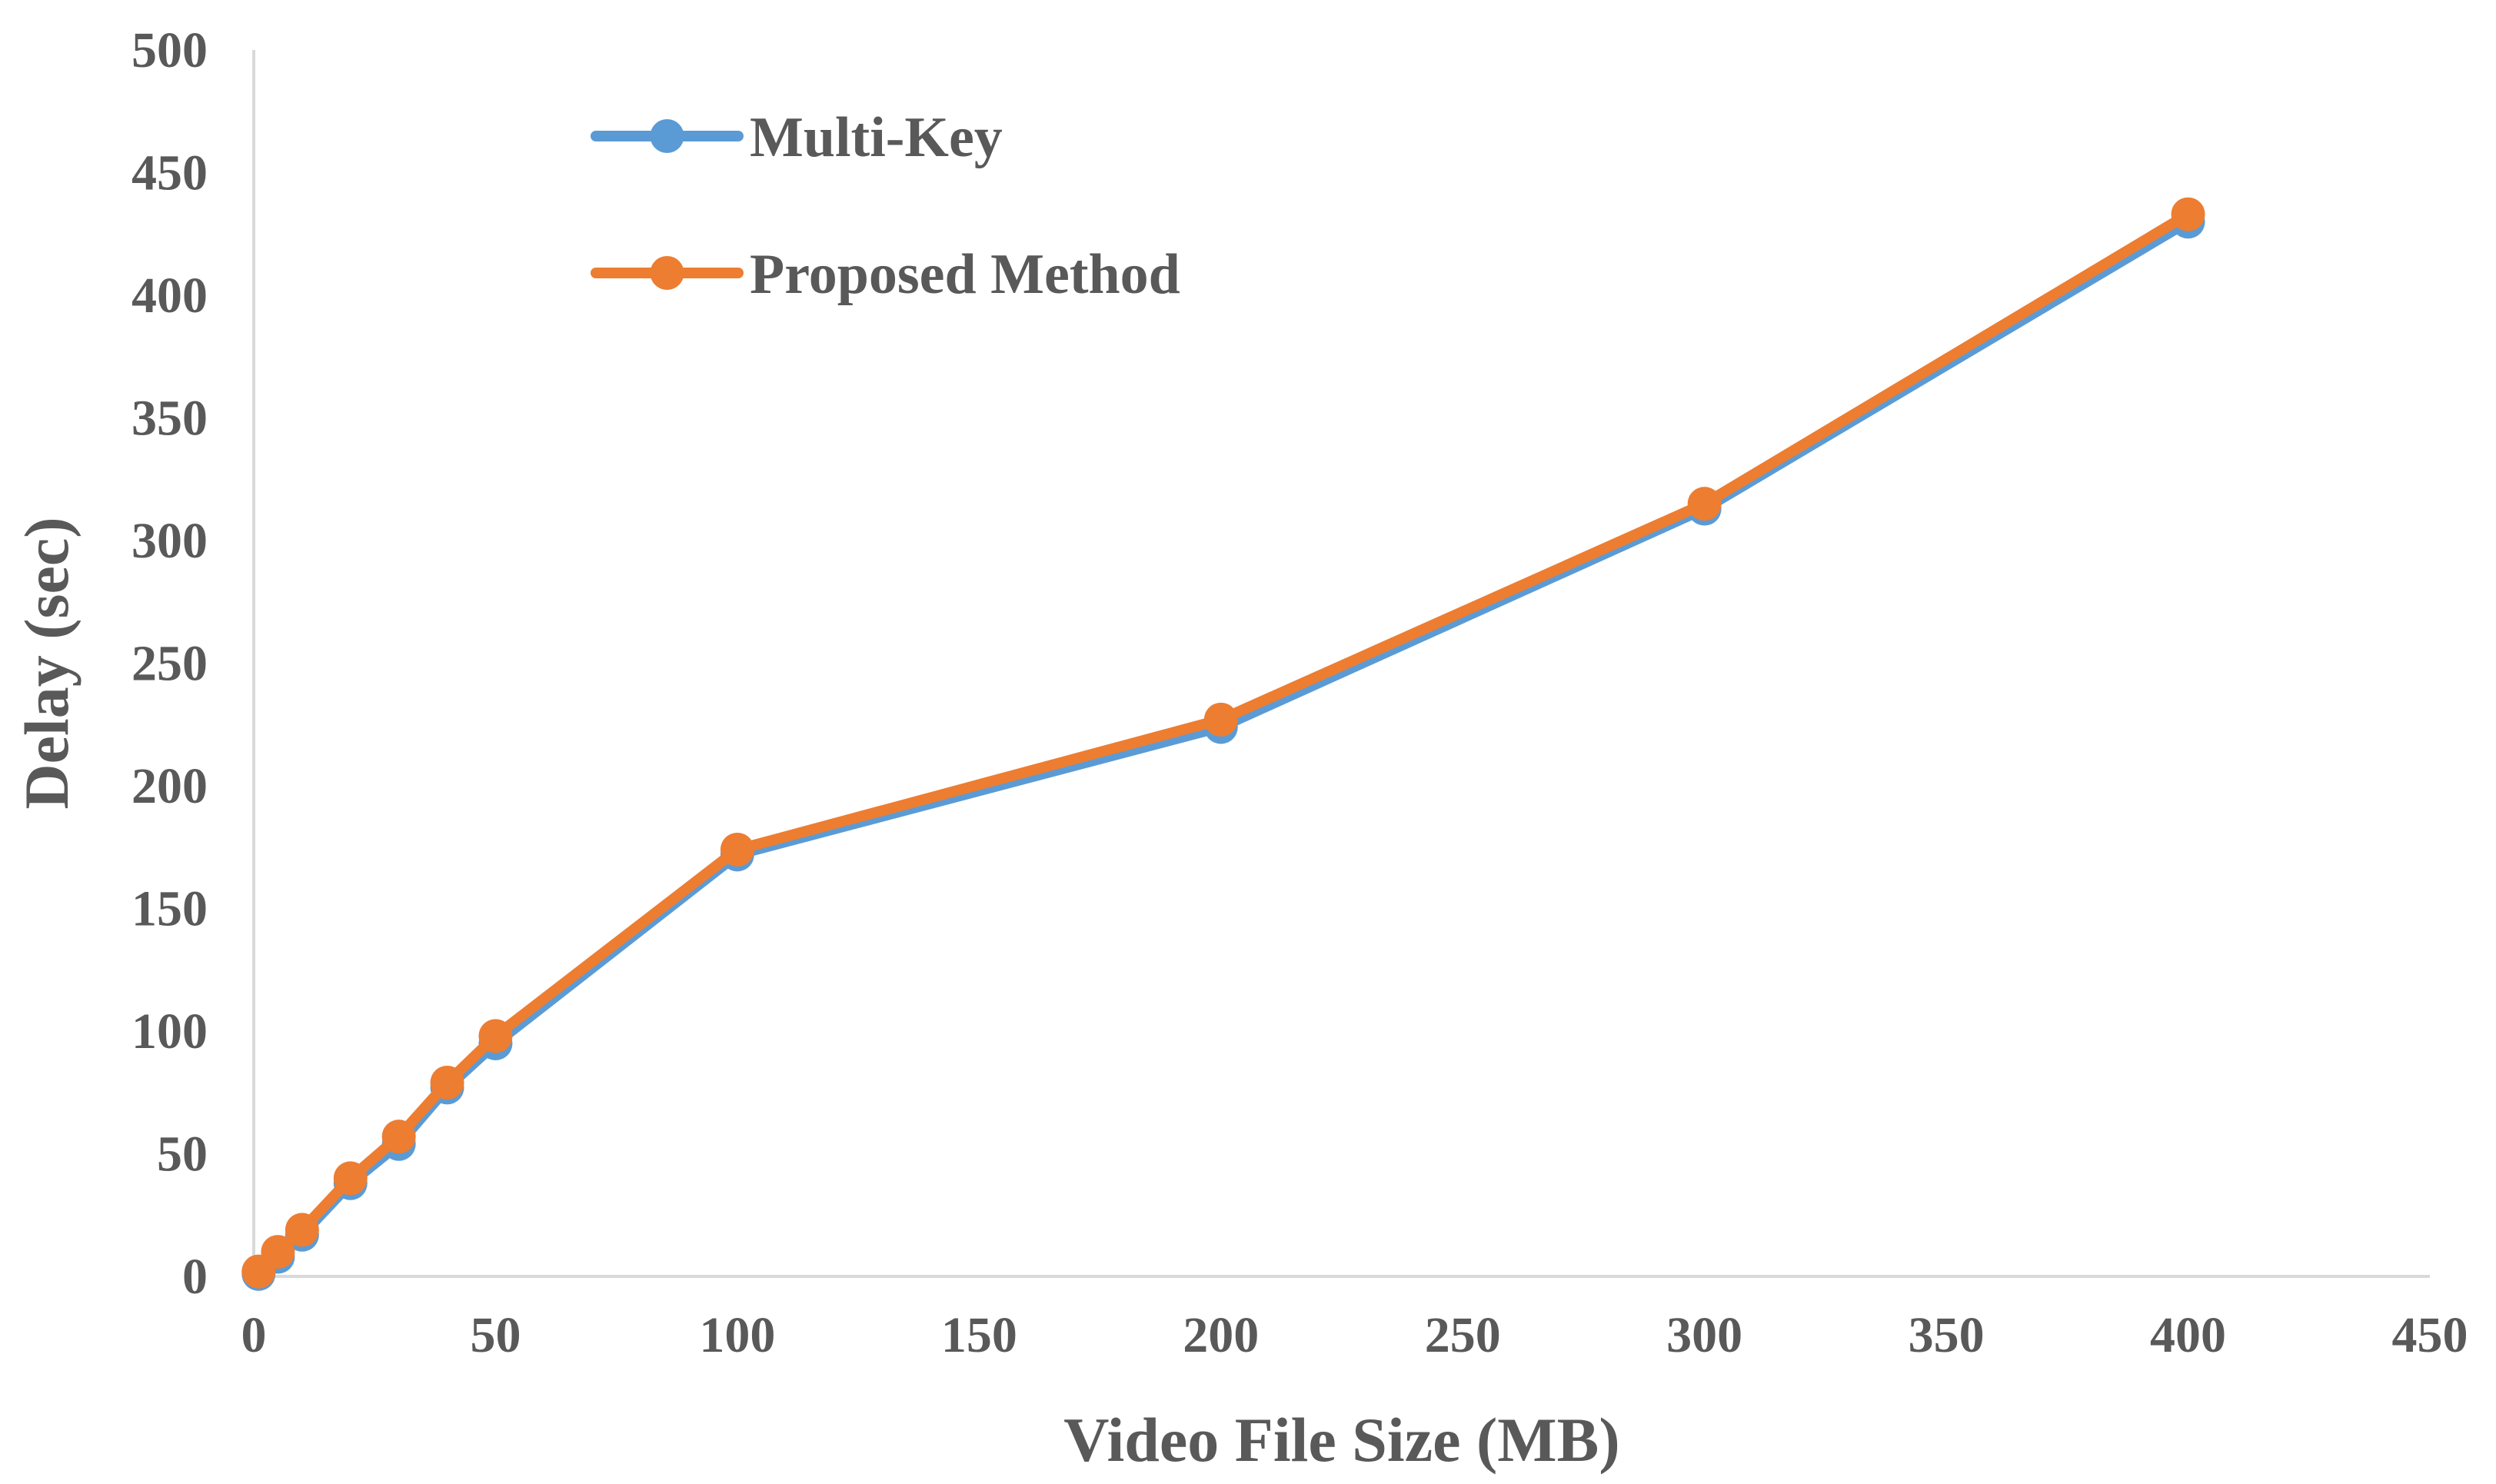 The image size is (2496, 1484). Describe the element at coordinates (169, 296) in the screenshot. I see `y-tick-label: 400` at that location.